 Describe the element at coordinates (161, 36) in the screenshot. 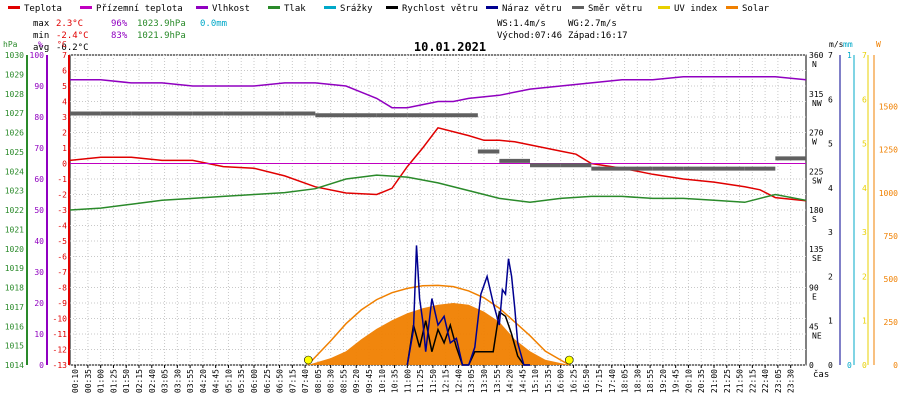

I see `stat-min-press: 1021.9hPa` at that location.